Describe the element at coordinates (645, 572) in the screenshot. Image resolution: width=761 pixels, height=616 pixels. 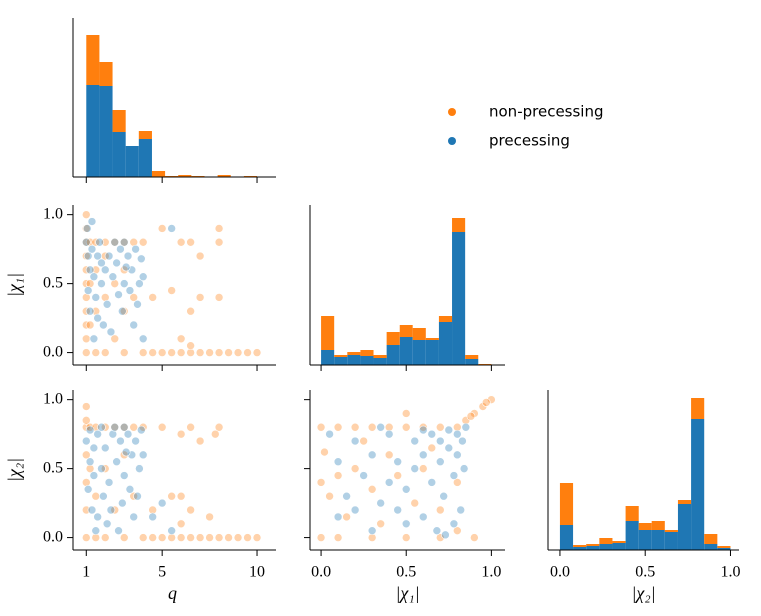
I see `x-tick-label: 0.5` at that location.